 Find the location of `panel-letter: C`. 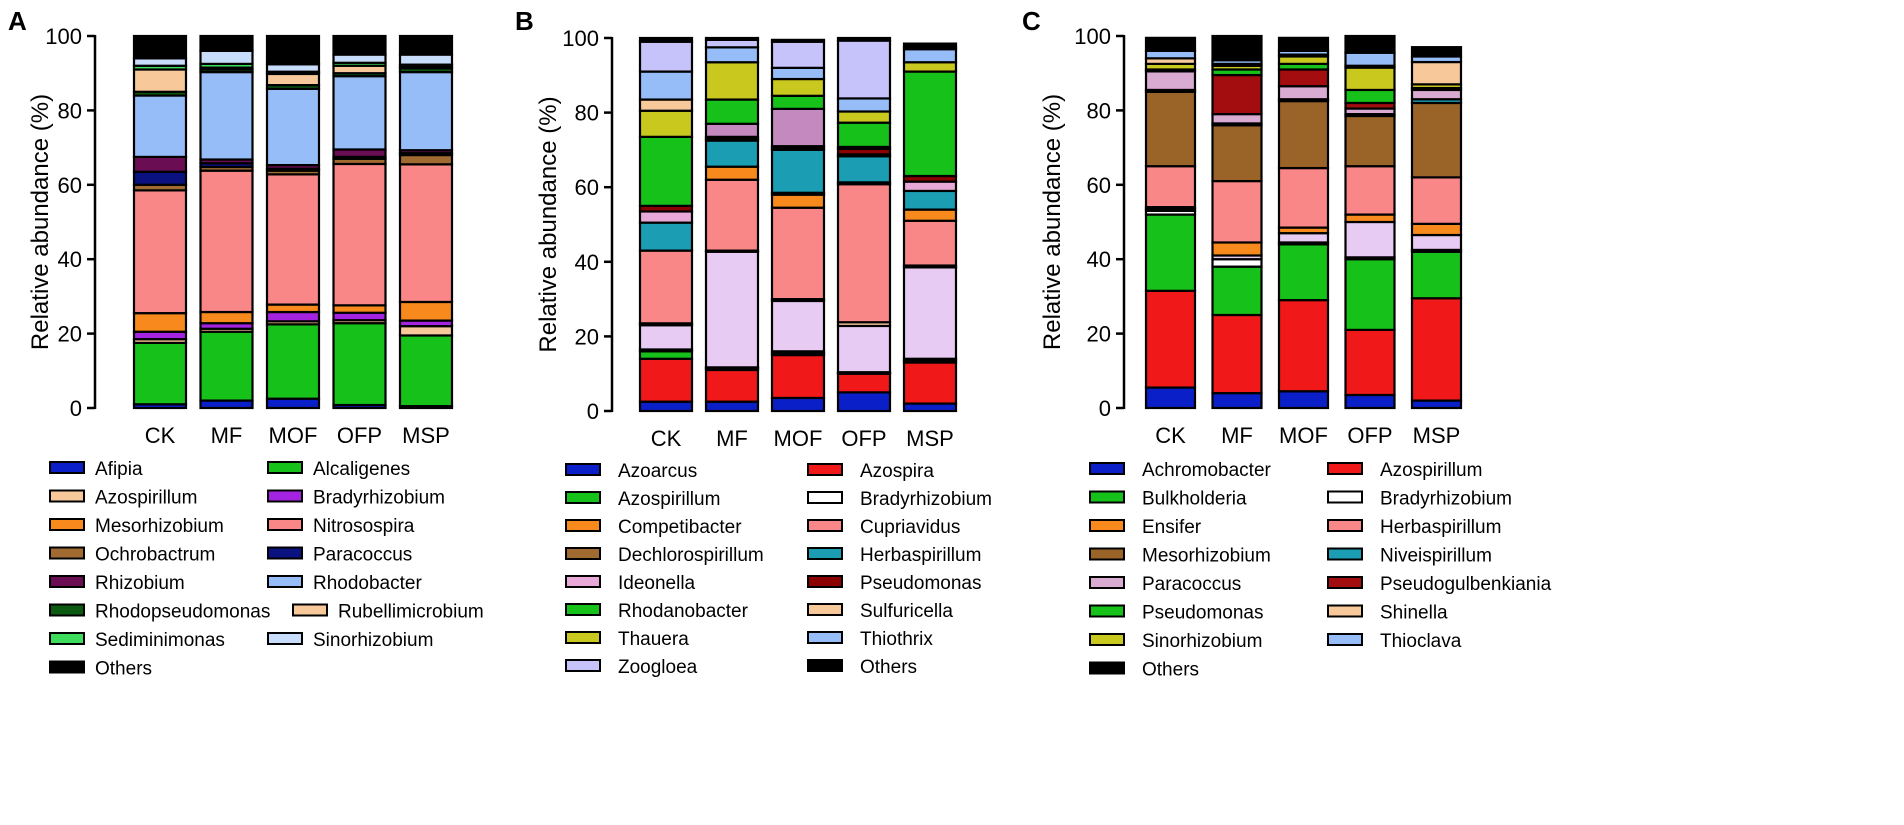

panel-letter: C is located at coordinates (1031, 21).